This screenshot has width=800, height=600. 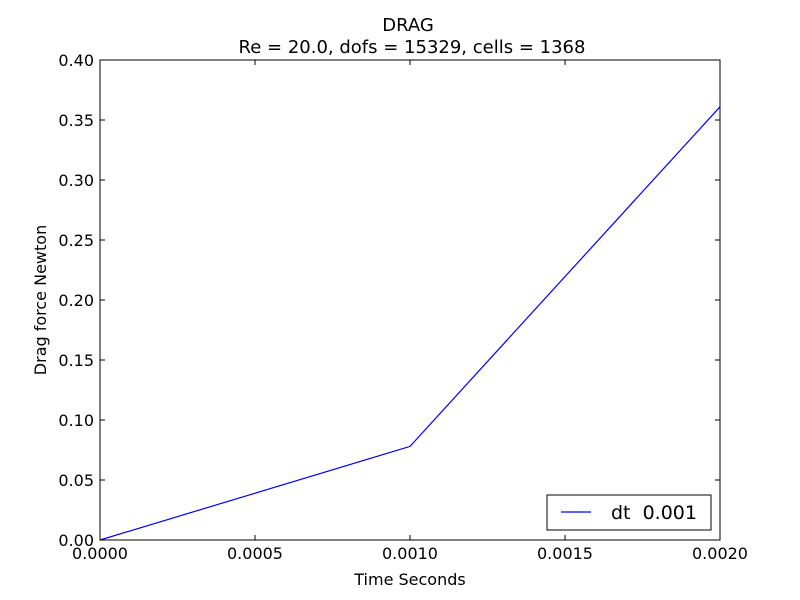 What do you see at coordinates (720, 553) in the screenshot?
I see `x-tick-label: 0.0020` at bounding box center [720, 553].